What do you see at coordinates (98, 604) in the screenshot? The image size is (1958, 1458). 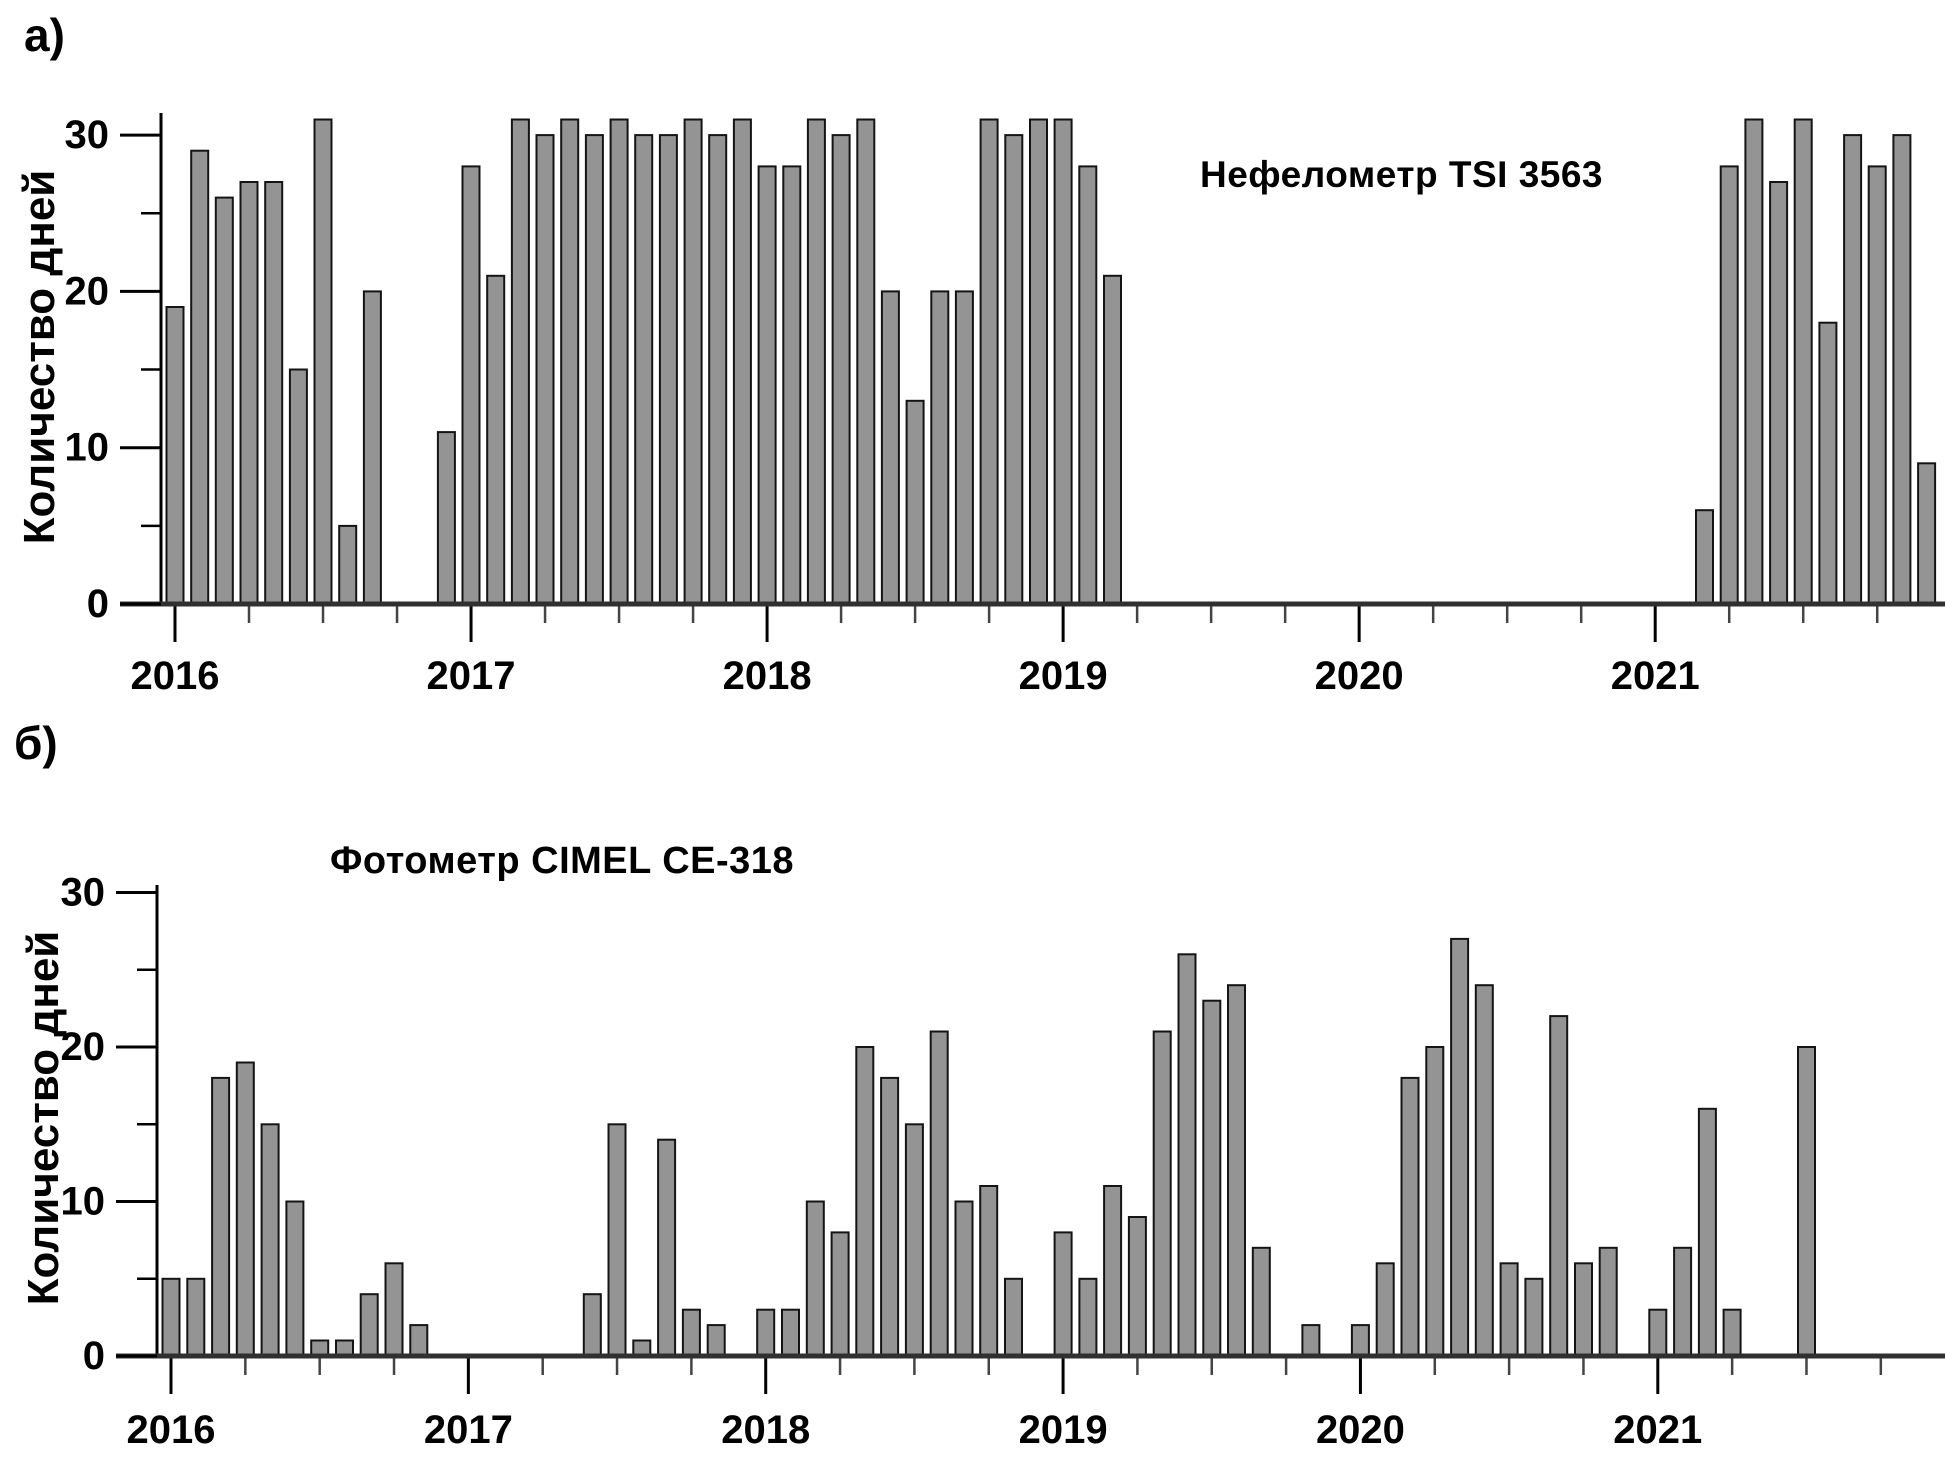 I see `y-tick-label-a: 0` at bounding box center [98, 604].